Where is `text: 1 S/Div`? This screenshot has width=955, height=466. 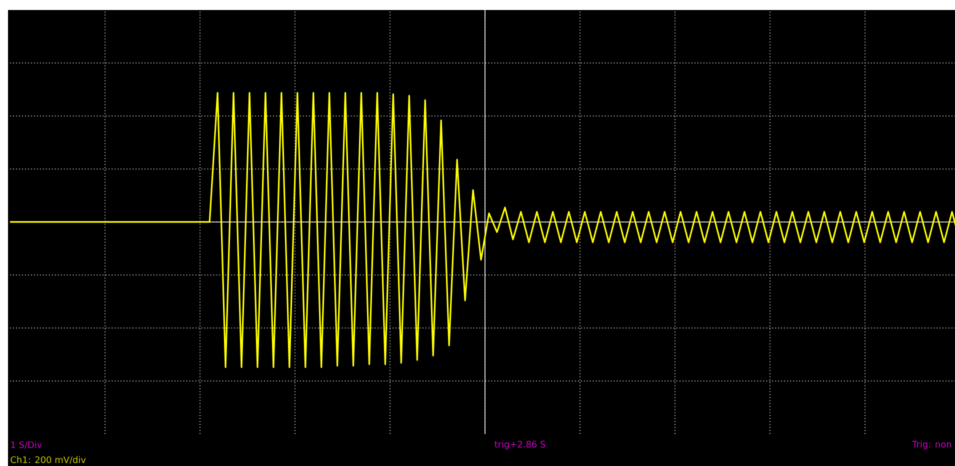
text: 1 S/Div is located at coordinates (26, 445).